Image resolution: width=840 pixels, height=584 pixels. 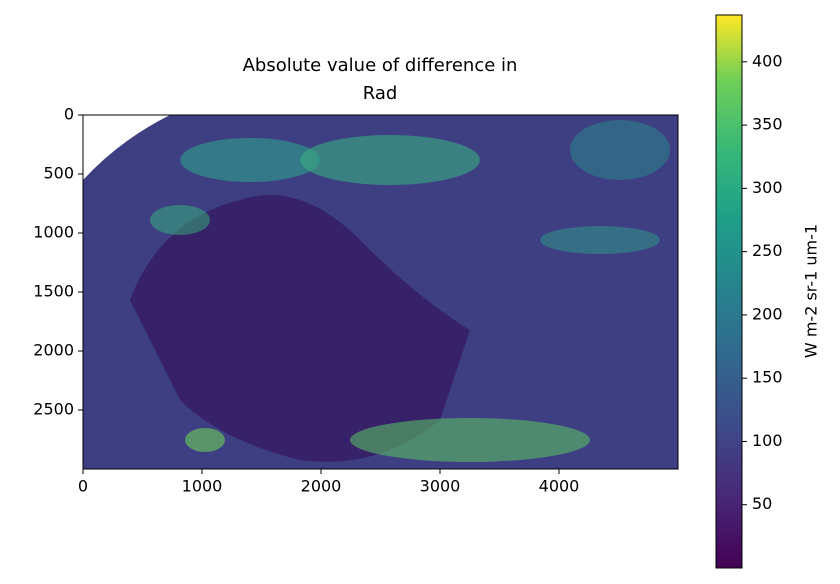 What do you see at coordinates (811, 291) in the screenshot?
I see `colorbar-label: W m-2 sr-1 um-1` at bounding box center [811, 291].